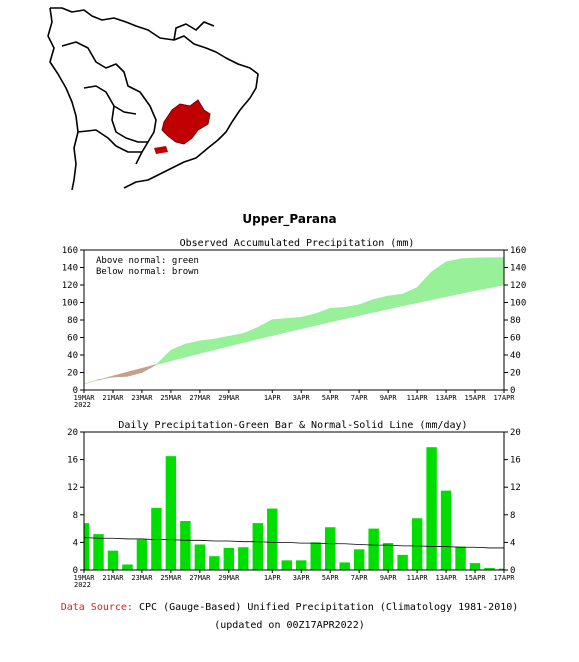  Describe the element at coordinates (82, 585) in the screenshot. I see `1-year-label: 2022` at that location.